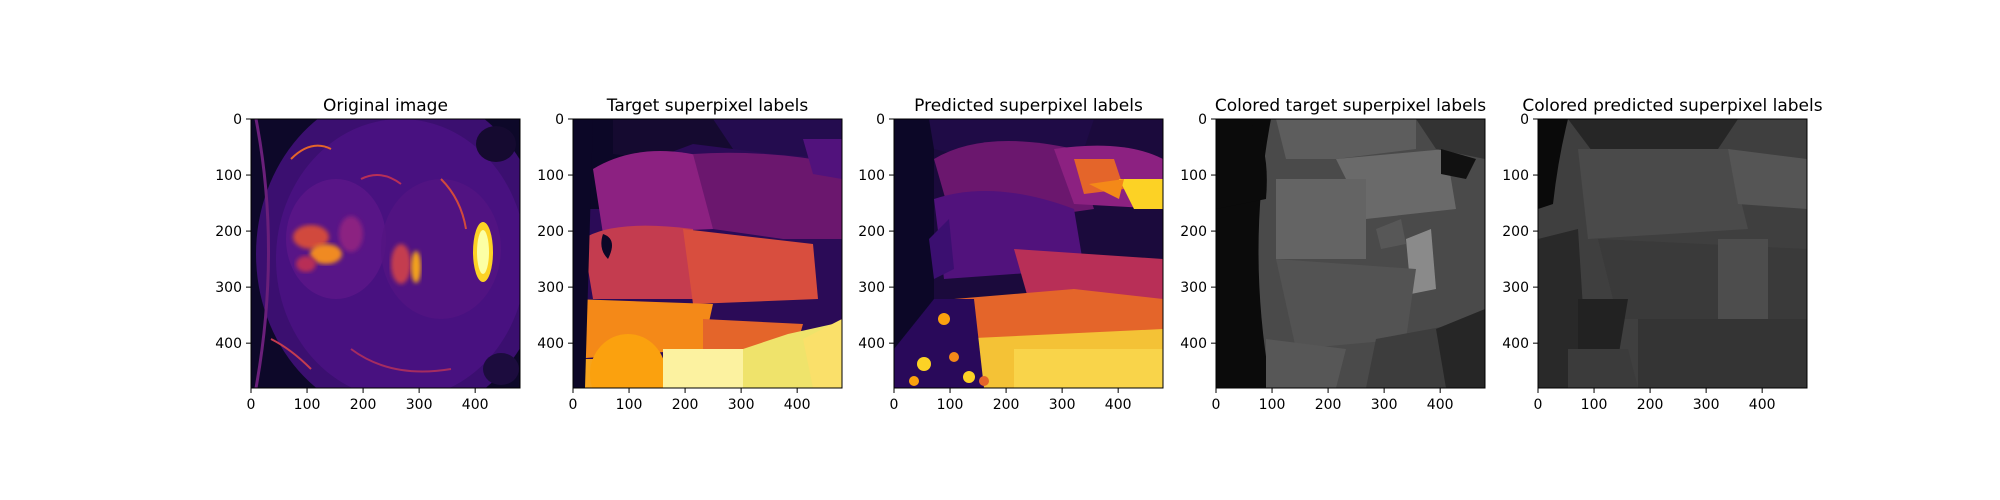 The height and width of the screenshot is (500, 2000). I want to click on colored-predicted-image, so click(1672, 253).